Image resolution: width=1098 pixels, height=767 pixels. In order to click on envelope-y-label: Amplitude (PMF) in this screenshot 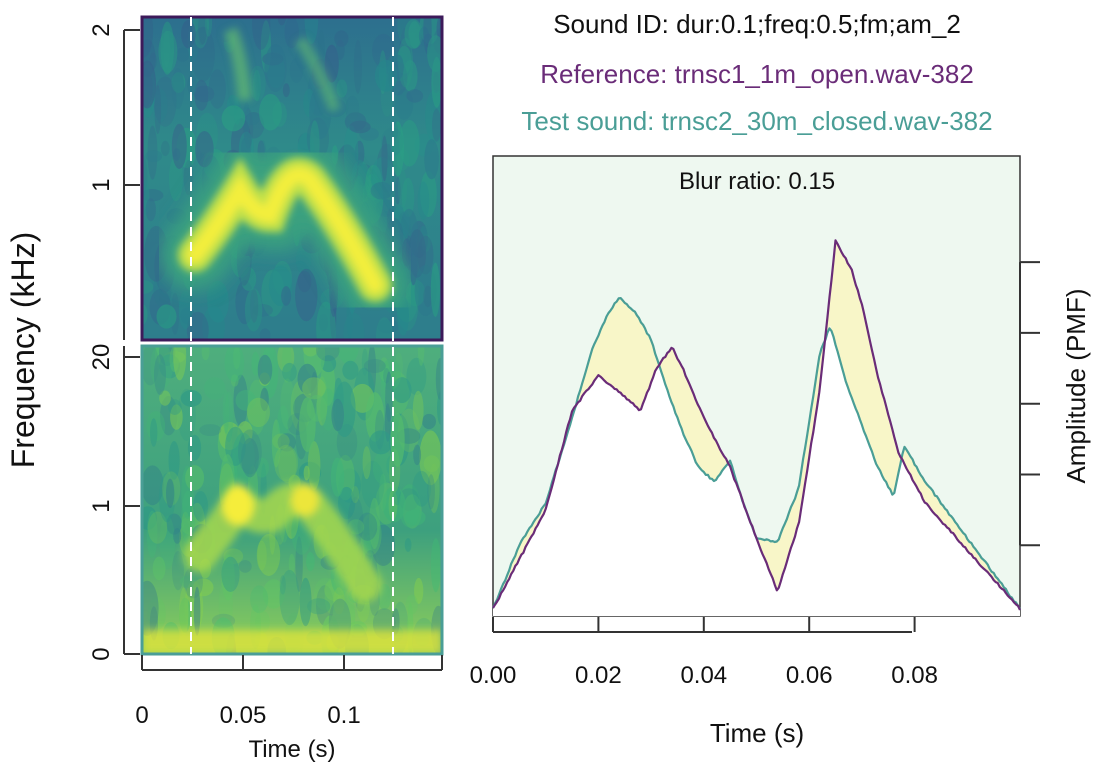, I will do `click(1076, 385)`.